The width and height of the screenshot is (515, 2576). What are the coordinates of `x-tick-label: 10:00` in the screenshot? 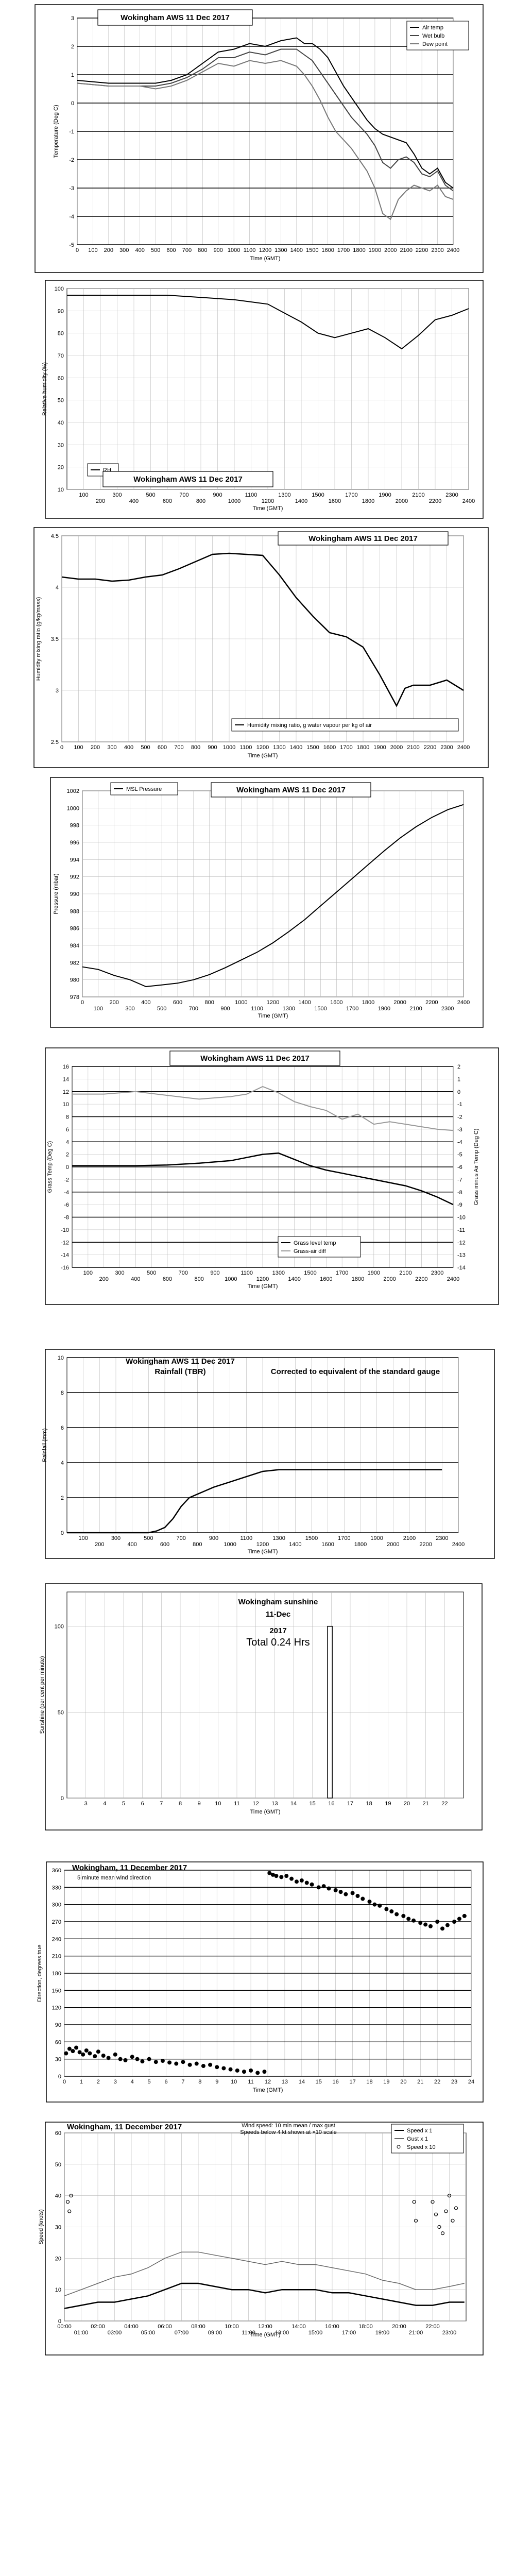 It's located at (232, 2327).